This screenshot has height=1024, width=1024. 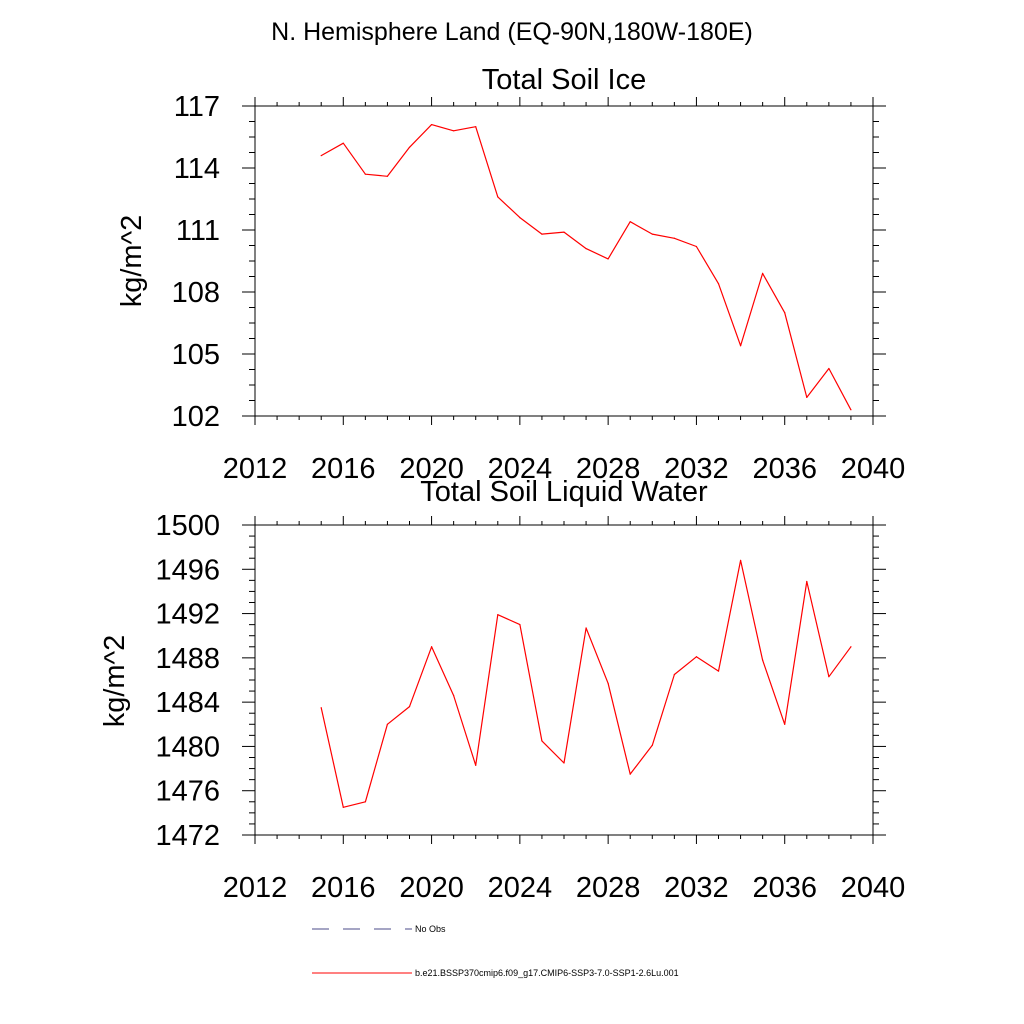 What do you see at coordinates (196, 355) in the screenshot?
I see `y-tick-label: 105` at bounding box center [196, 355].